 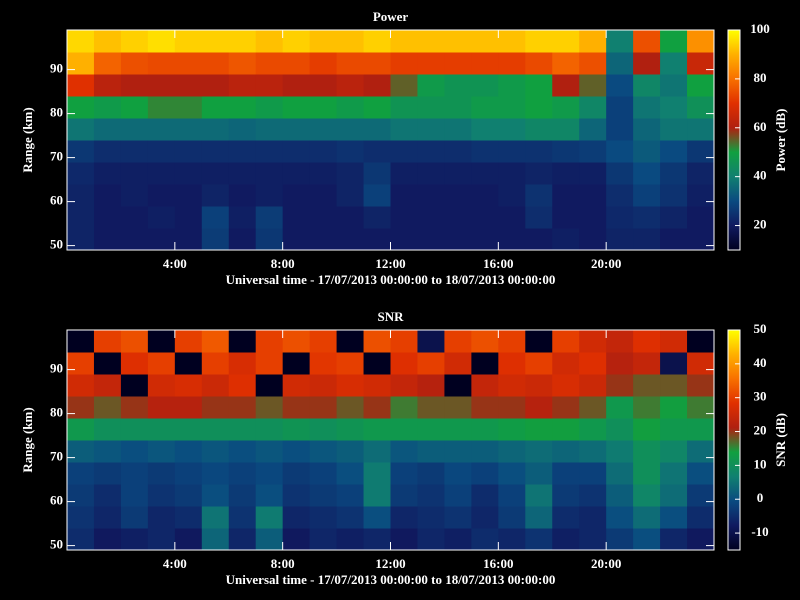 I want to click on y-tick-label: 60, so click(x=56, y=500).